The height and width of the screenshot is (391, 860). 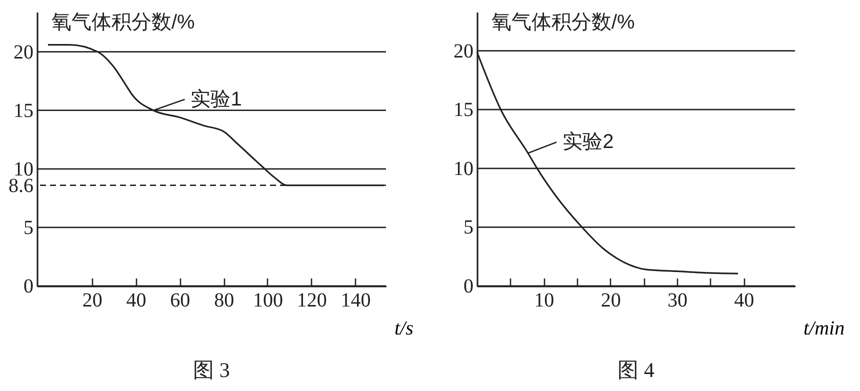 I want to click on x-tick-label: 120, so click(x=311, y=301).